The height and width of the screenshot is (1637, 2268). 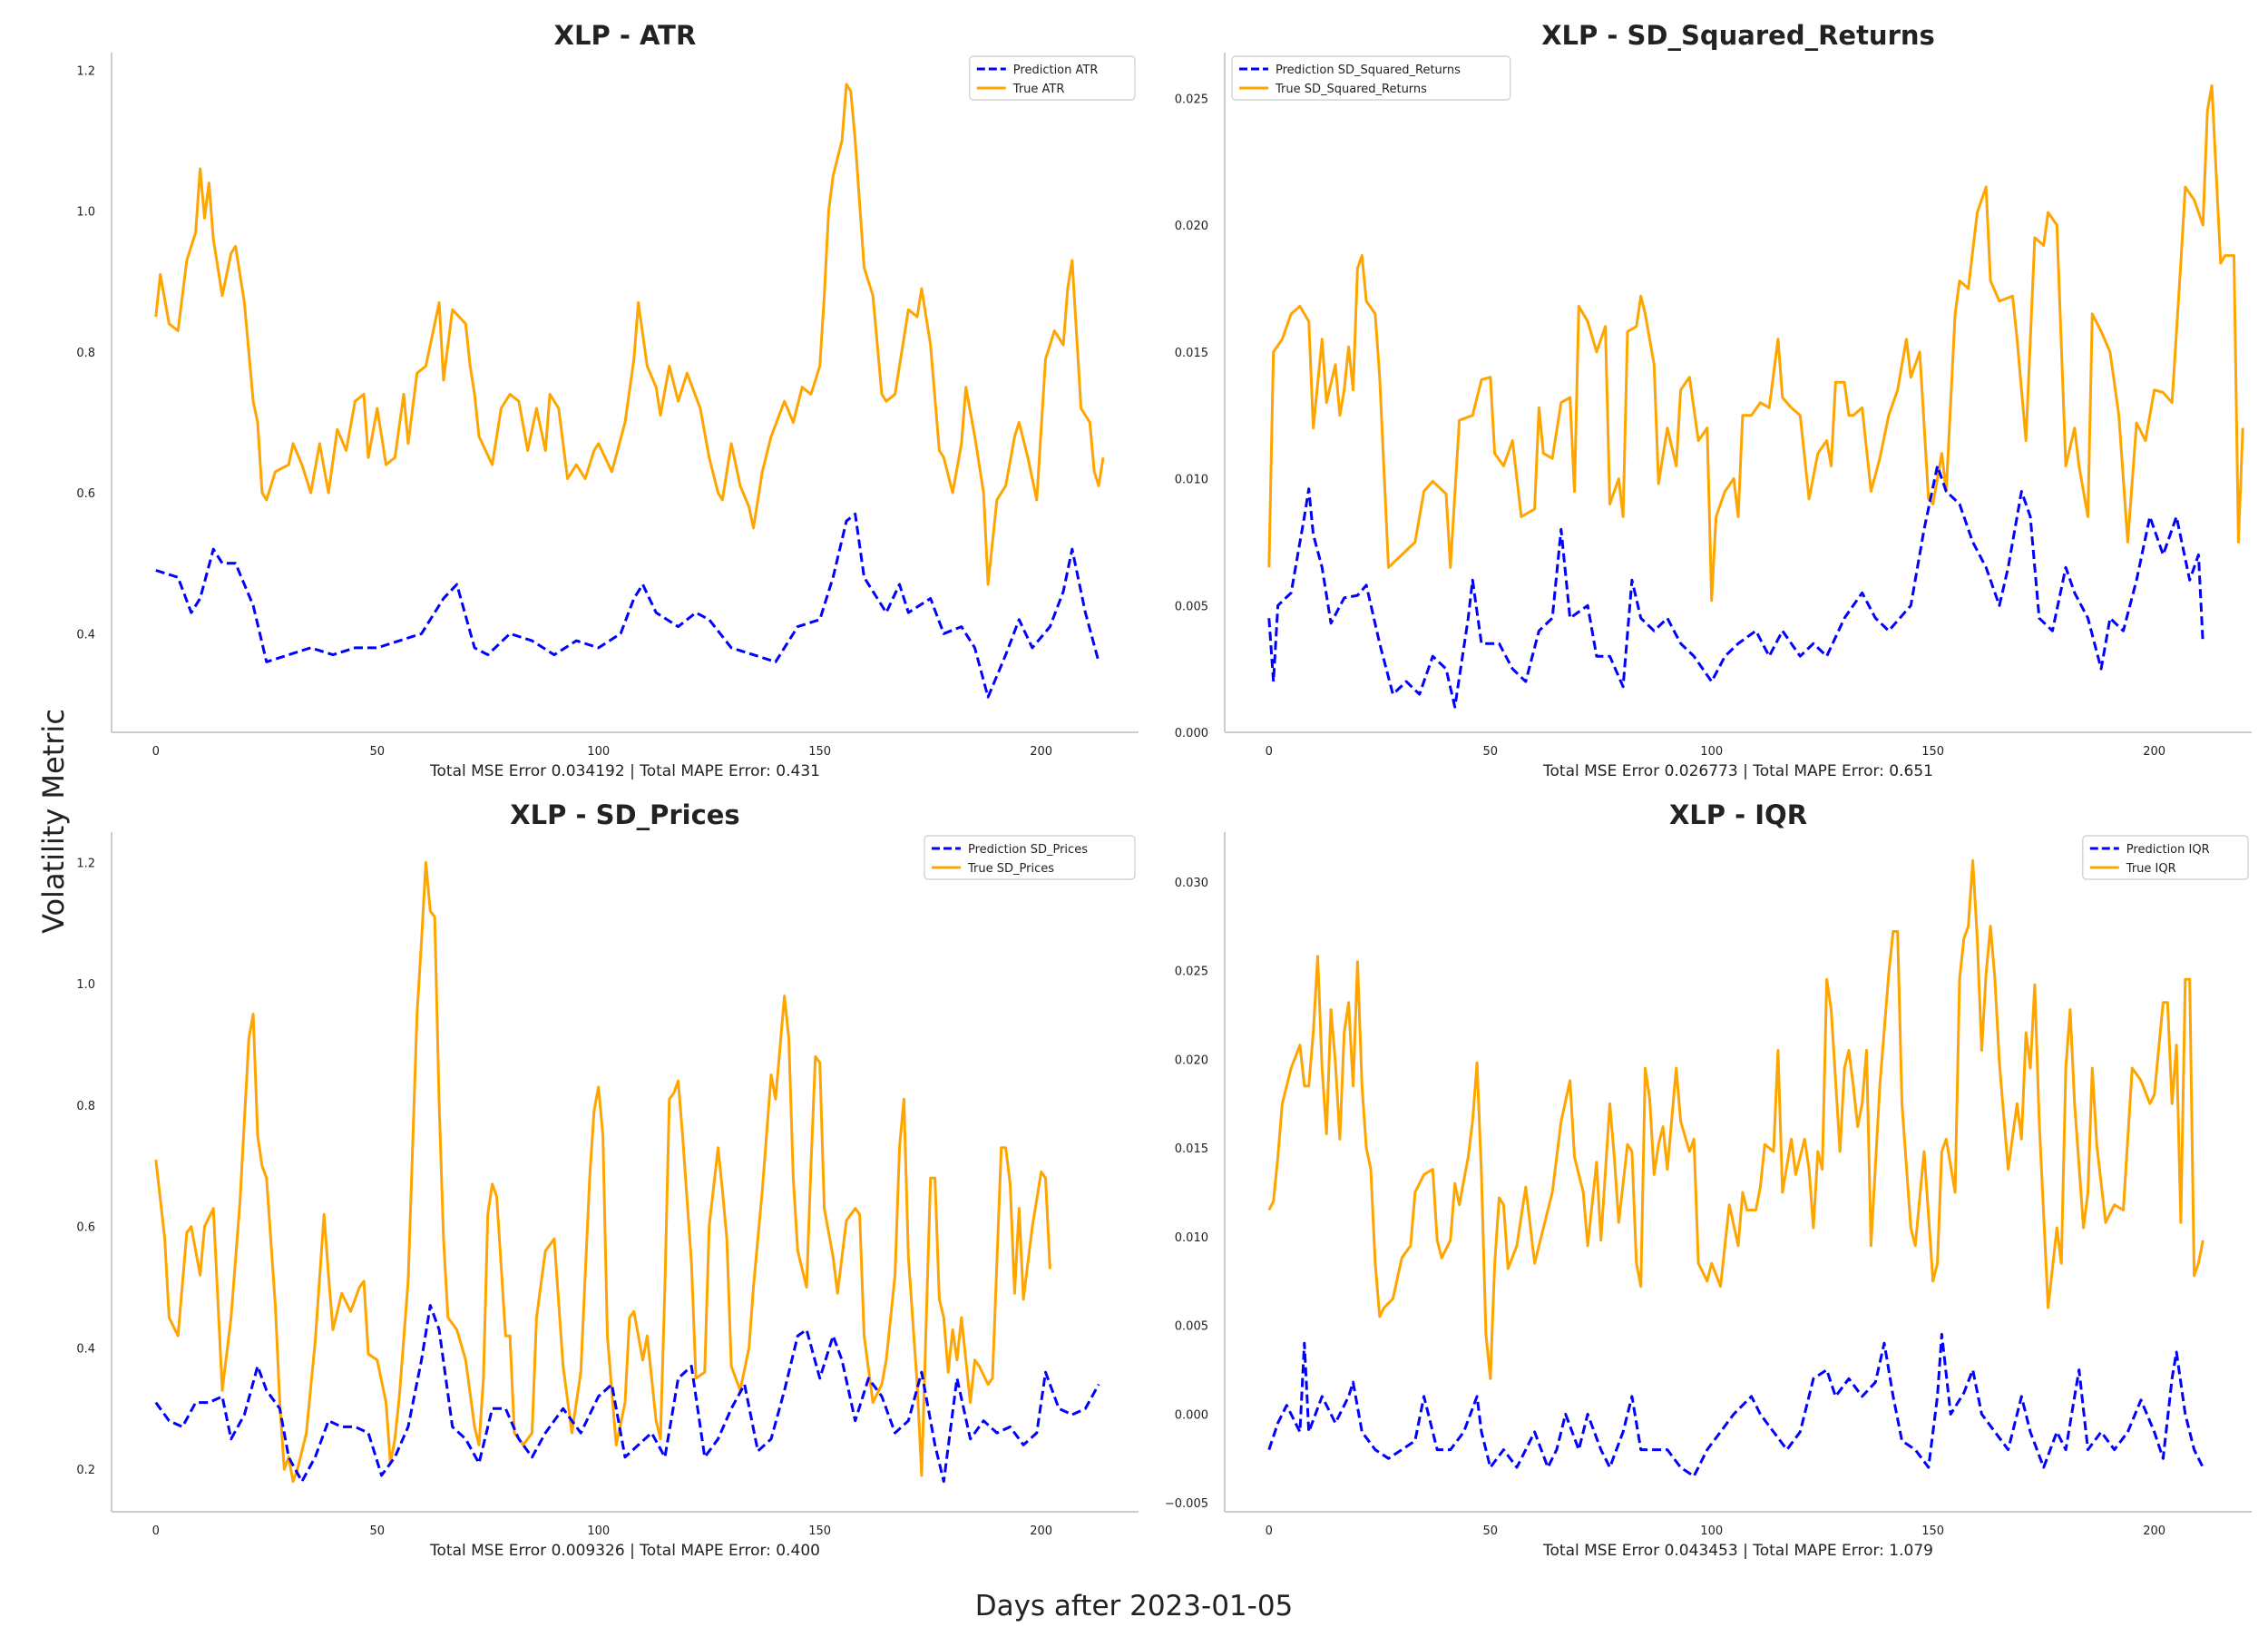 I want to click on legend: Prediction IQR True IQR, so click(x=2165, y=858).